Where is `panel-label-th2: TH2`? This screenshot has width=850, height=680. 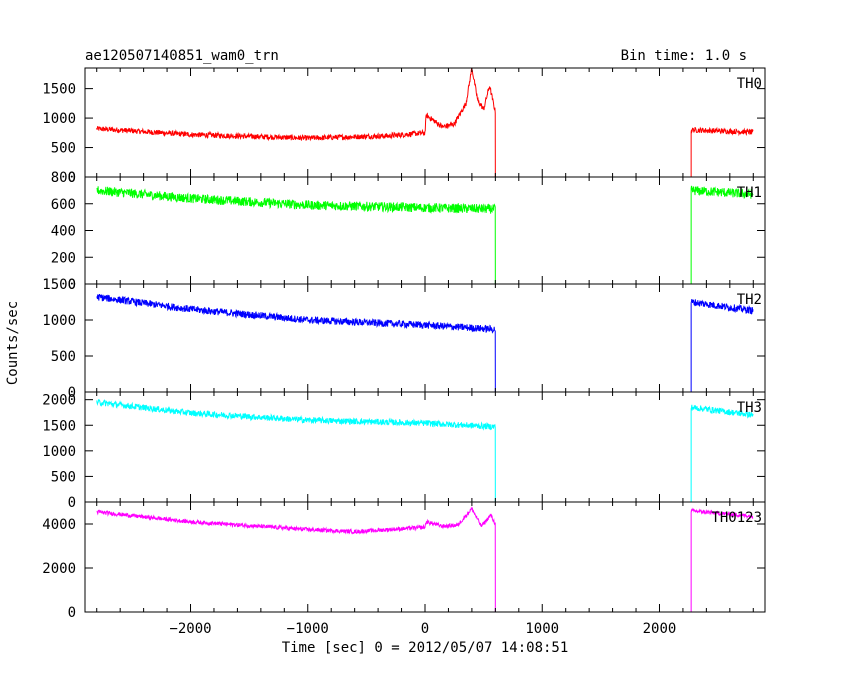 panel-label-th2: TH2 is located at coordinates (749, 300).